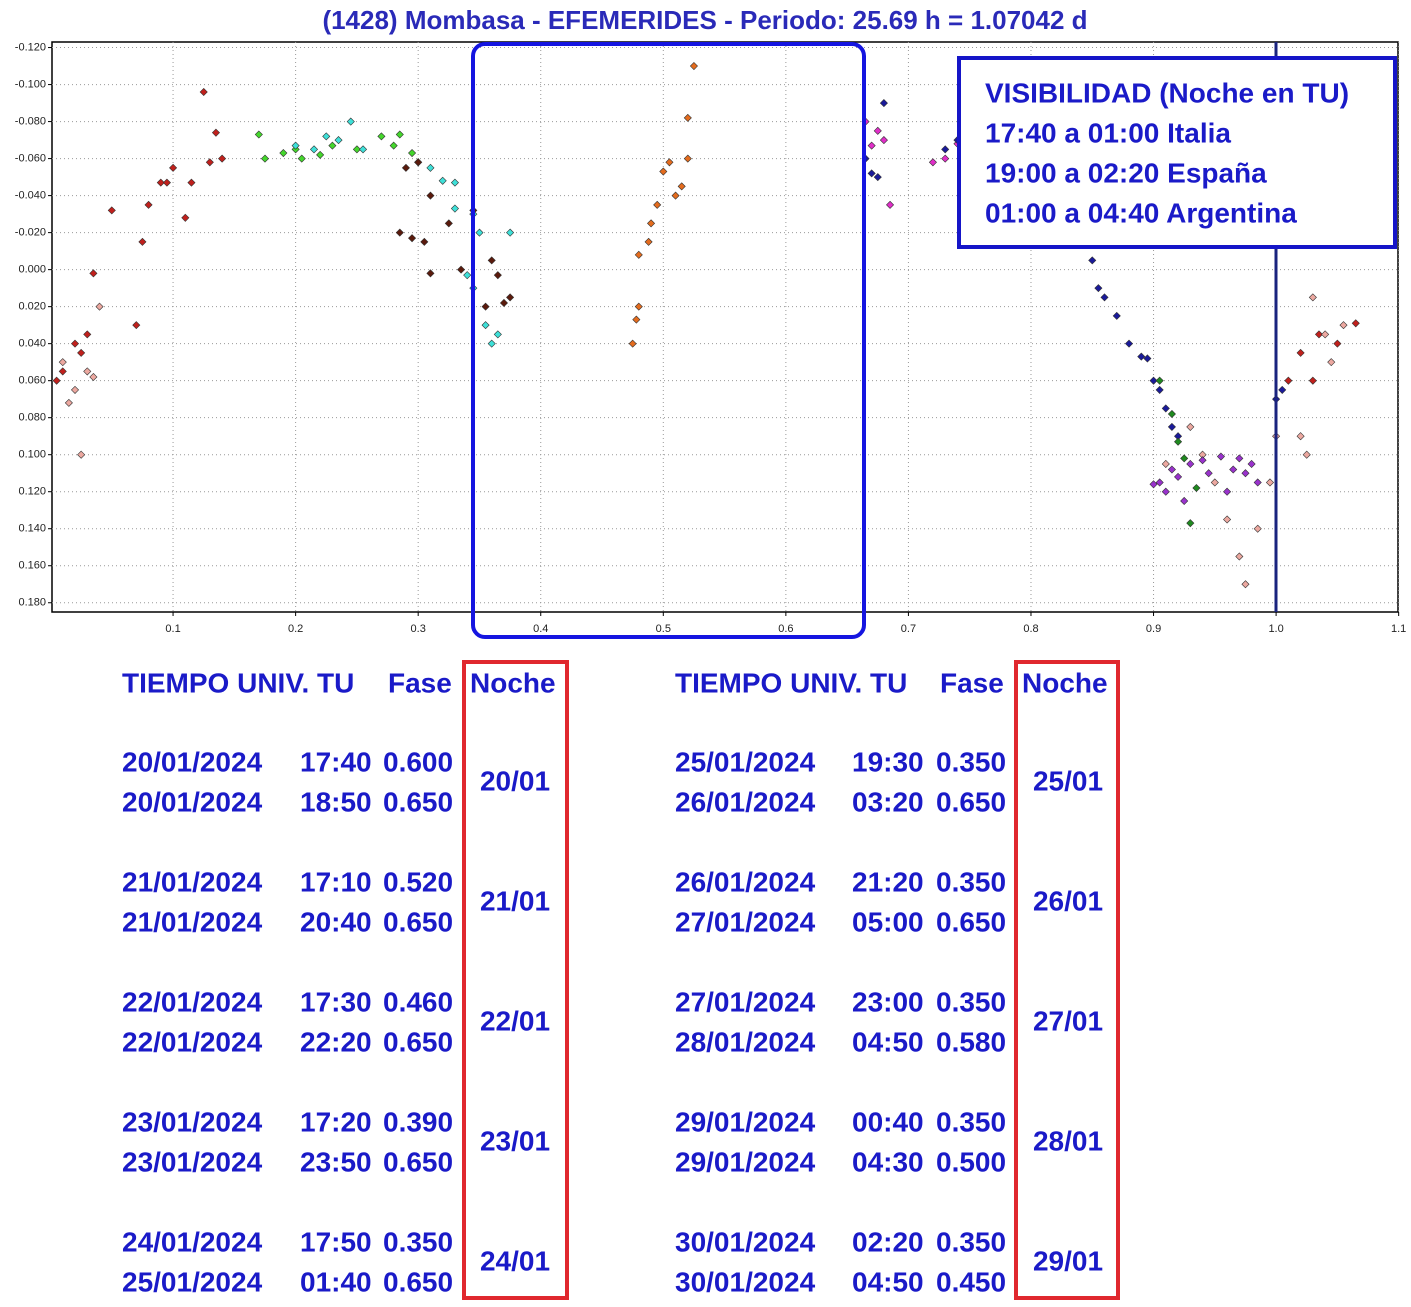 The width and height of the screenshot is (1411, 1307). I want to click on date: 24/01/2024, so click(192, 1241).